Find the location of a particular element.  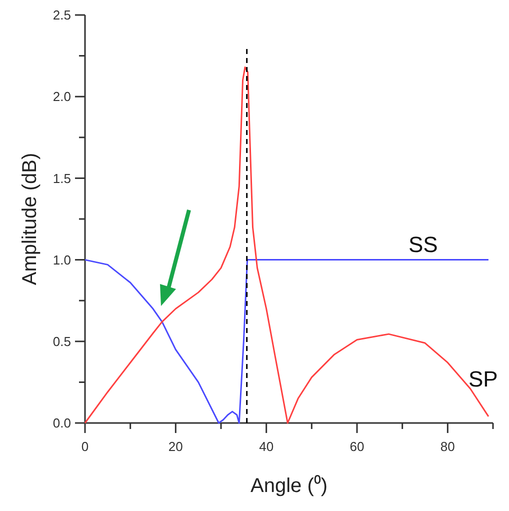

y-tick-label: 0.0 is located at coordinates (61, 423).